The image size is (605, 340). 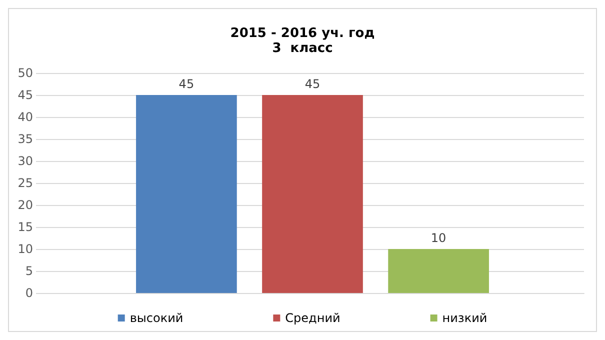 What do you see at coordinates (302, 41) in the screenshot?
I see `chart-title: 2015 - 2016 уч. год 3 класс` at bounding box center [302, 41].